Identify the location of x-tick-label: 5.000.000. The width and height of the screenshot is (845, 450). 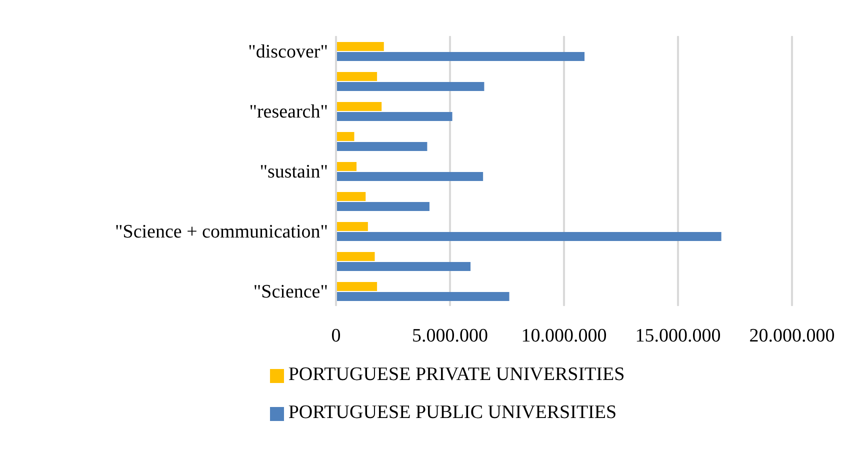
(450, 335).